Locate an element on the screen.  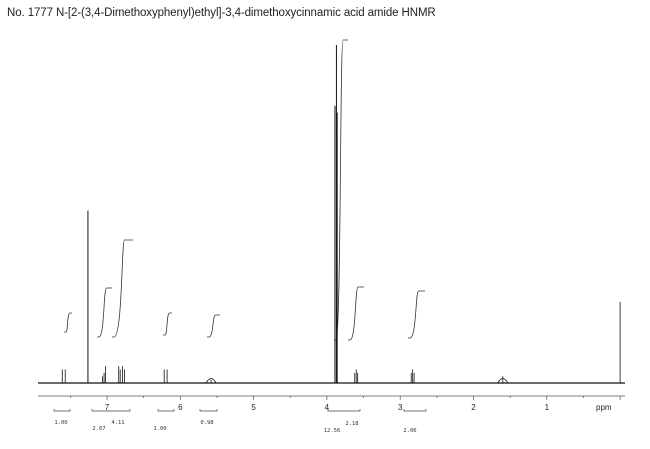
x-tick-label: 6 is located at coordinates (180, 407).